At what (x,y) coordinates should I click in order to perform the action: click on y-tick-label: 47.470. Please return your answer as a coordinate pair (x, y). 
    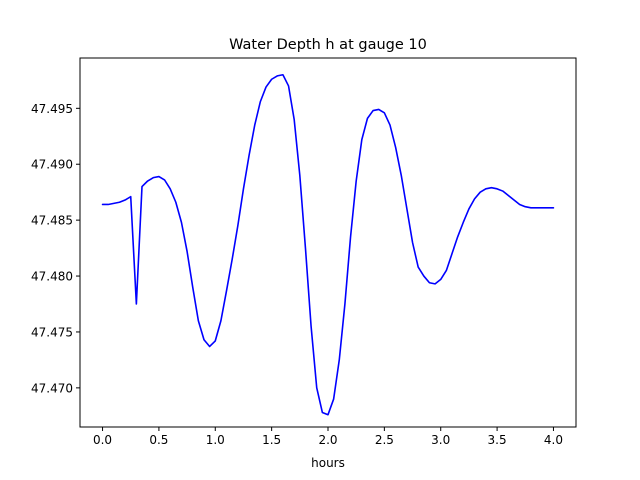
    Looking at the image, I should click on (52, 388).